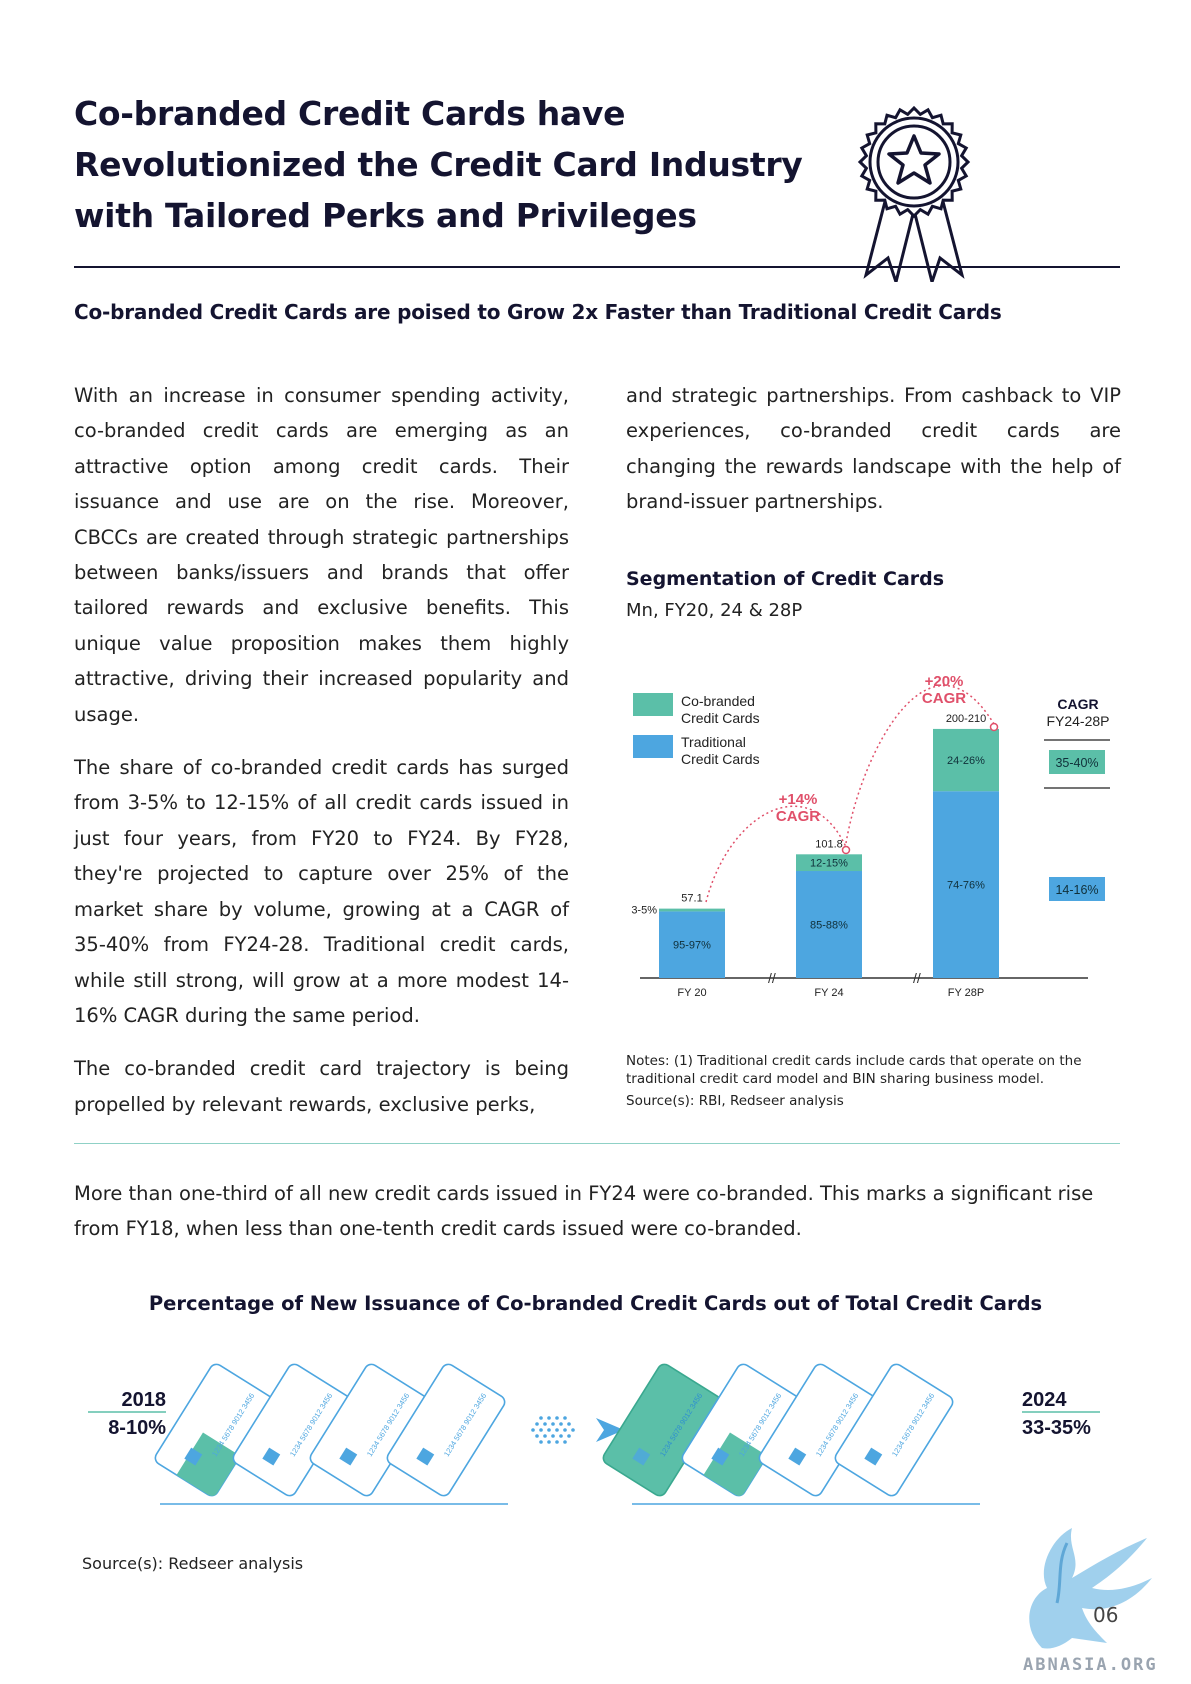  Describe the element at coordinates (829, 844) in the screenshot. I see `bar-total-label-1: 101.8` at that location.